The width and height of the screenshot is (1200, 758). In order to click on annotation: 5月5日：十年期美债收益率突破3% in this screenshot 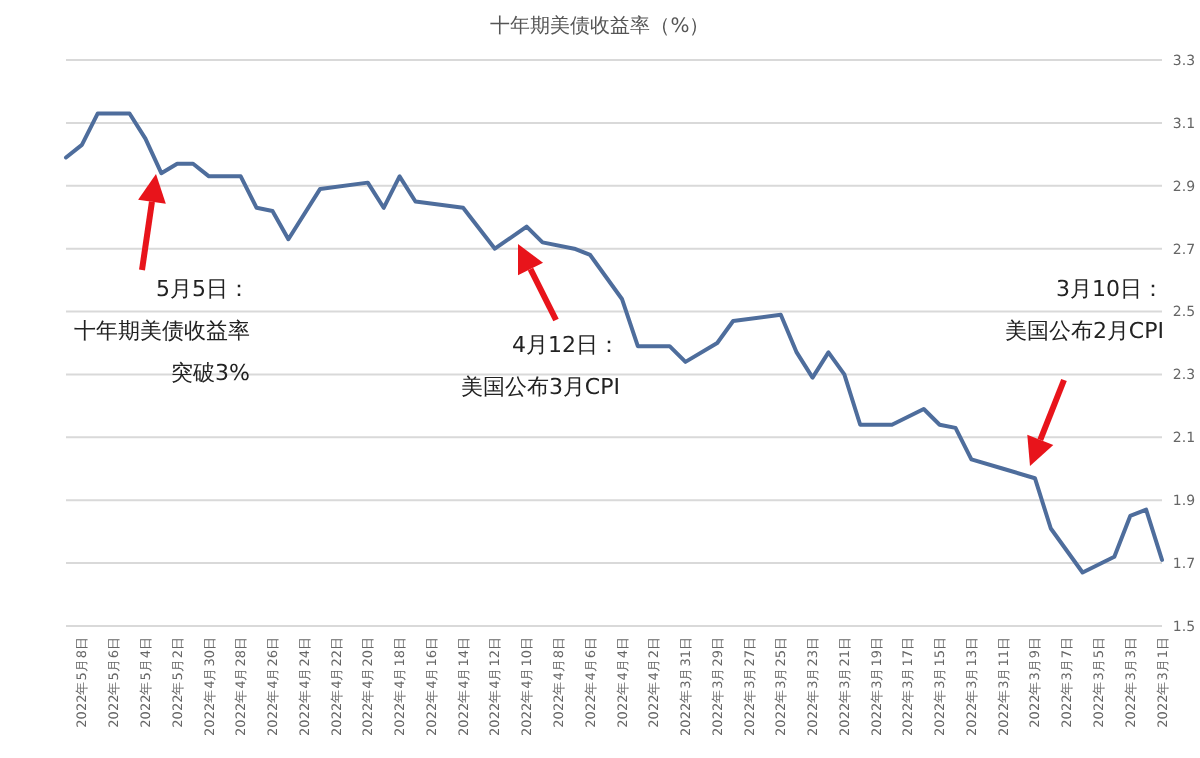, I will do `click(162, 331)`.